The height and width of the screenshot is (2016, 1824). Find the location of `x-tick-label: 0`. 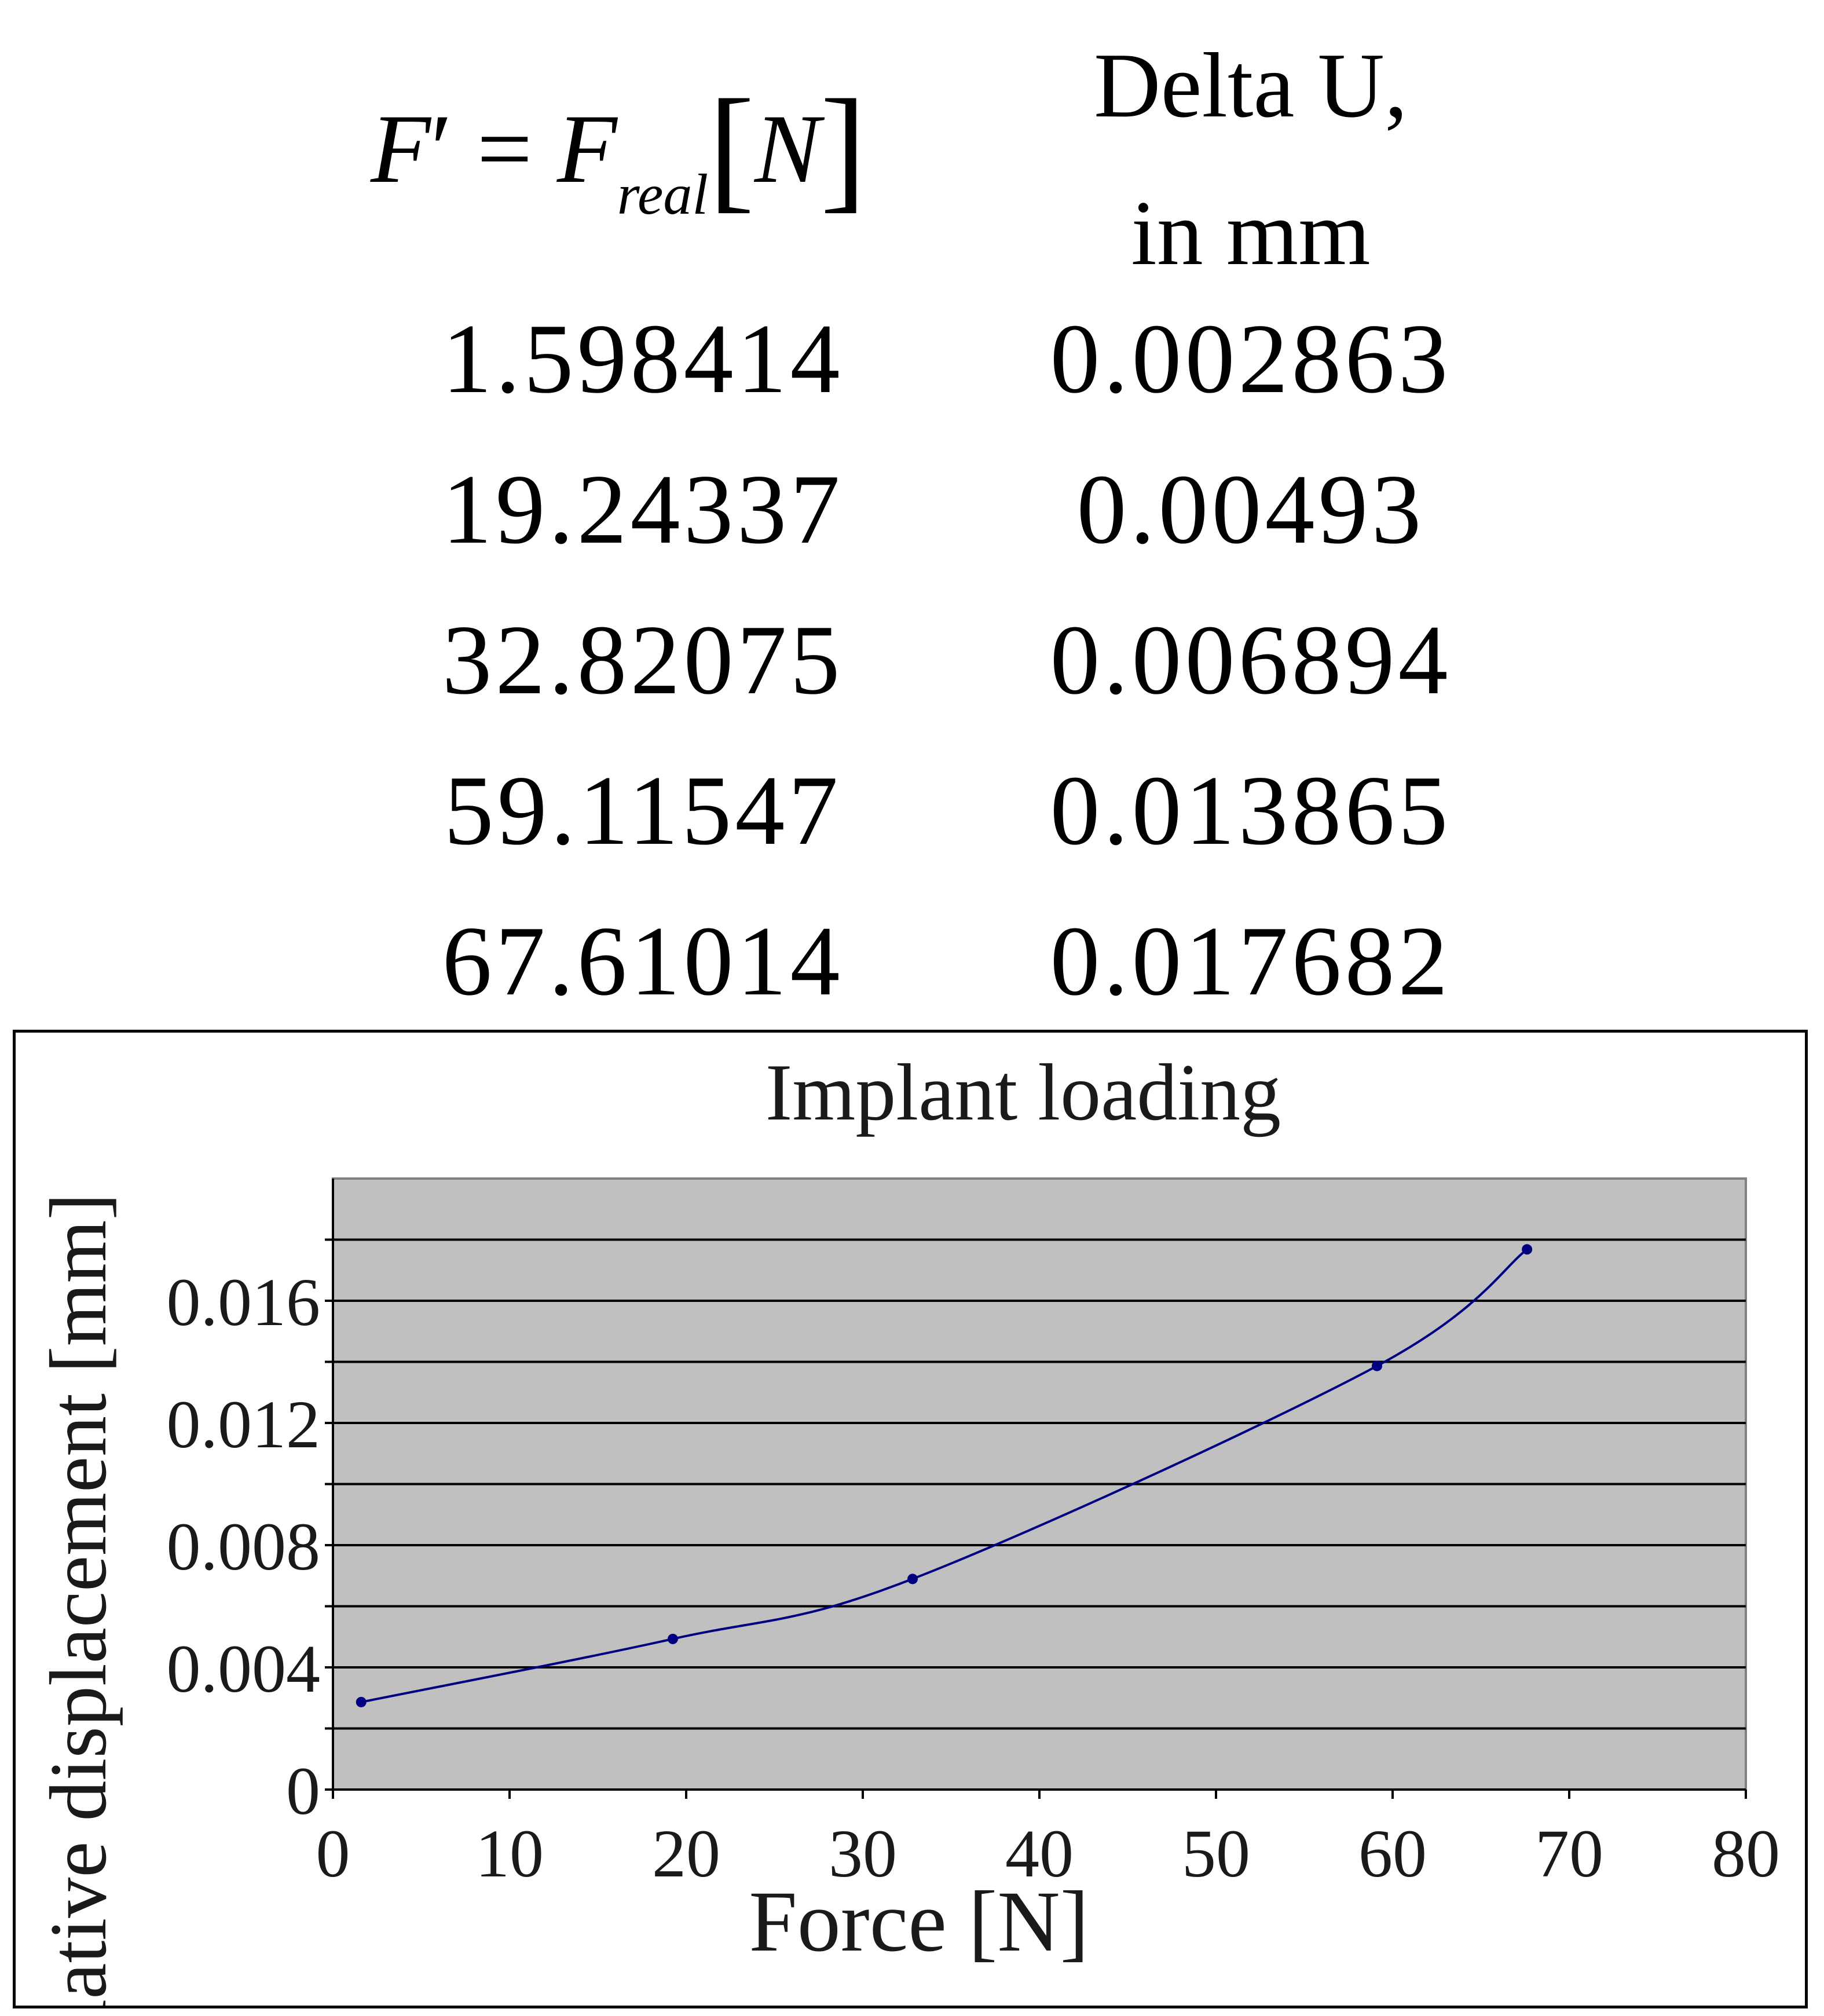

x-tick-label: 0 is located at coordinates (333, 1854).